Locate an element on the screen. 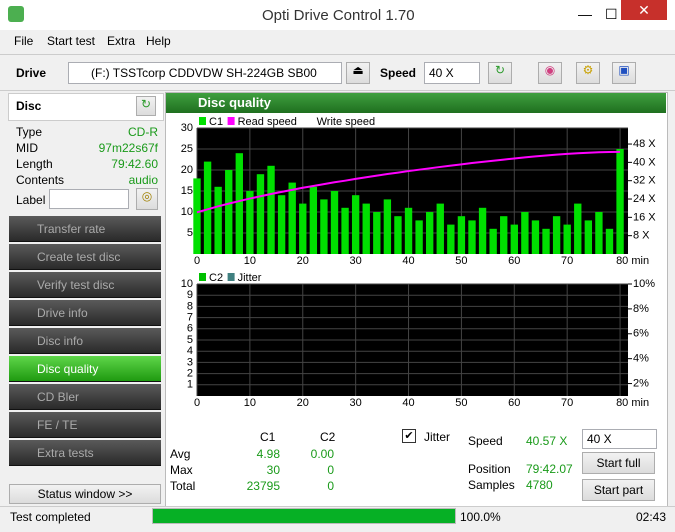 The width and height of the screenshot is (675, 532). status-window-button: Status window >> is located at coordinates (85, 494).